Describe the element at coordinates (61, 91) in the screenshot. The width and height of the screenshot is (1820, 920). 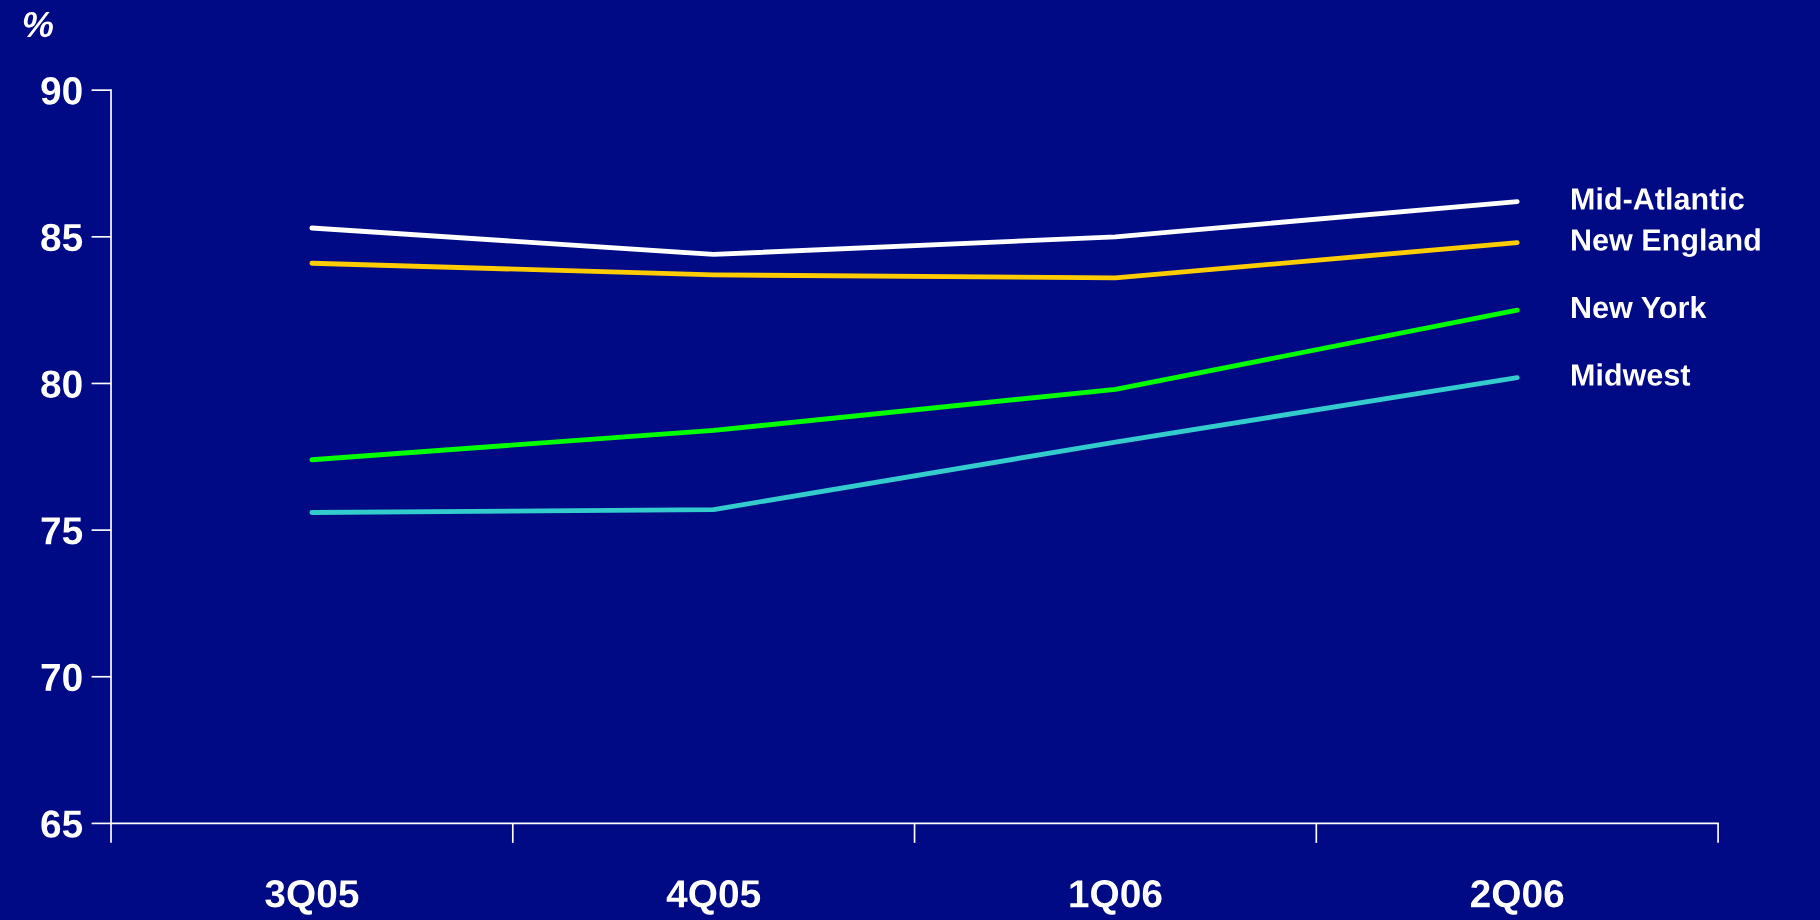
I see `y-tick-label: 90` at that location.